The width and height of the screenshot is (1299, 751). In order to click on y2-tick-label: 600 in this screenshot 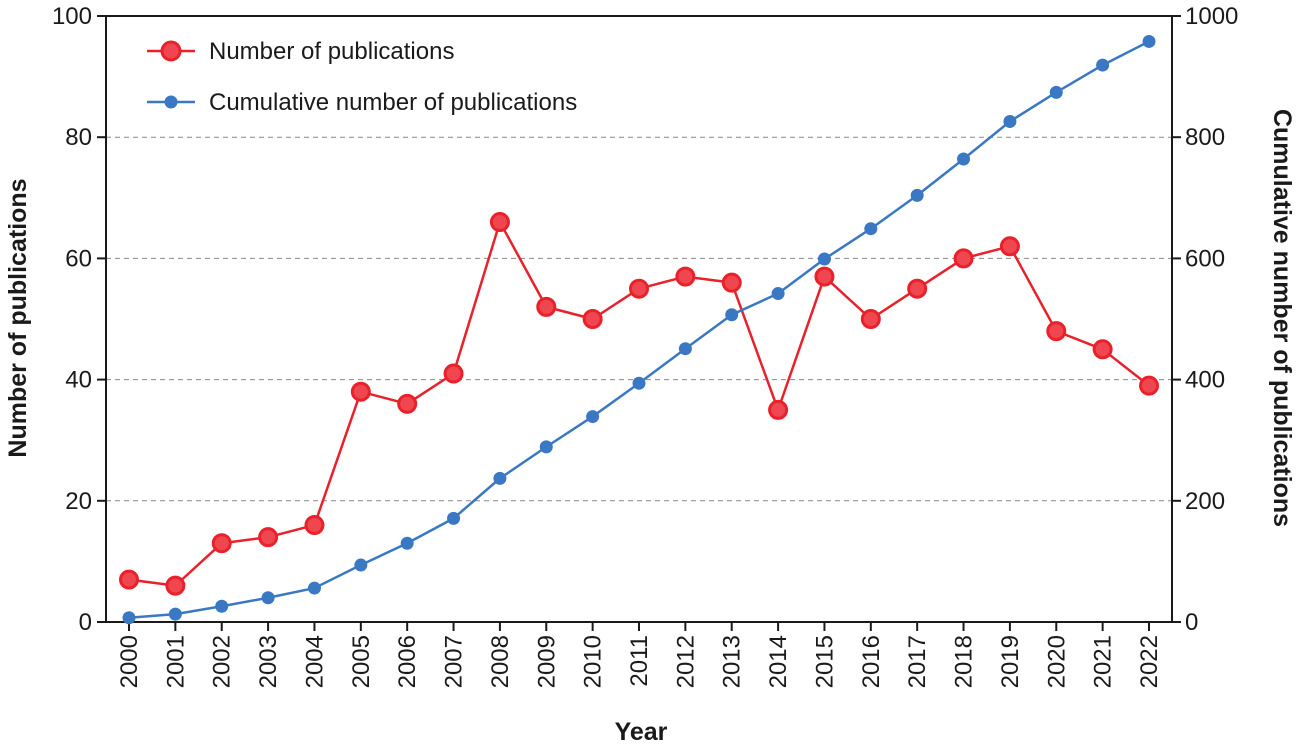, I will do `click(1205, 258)`.